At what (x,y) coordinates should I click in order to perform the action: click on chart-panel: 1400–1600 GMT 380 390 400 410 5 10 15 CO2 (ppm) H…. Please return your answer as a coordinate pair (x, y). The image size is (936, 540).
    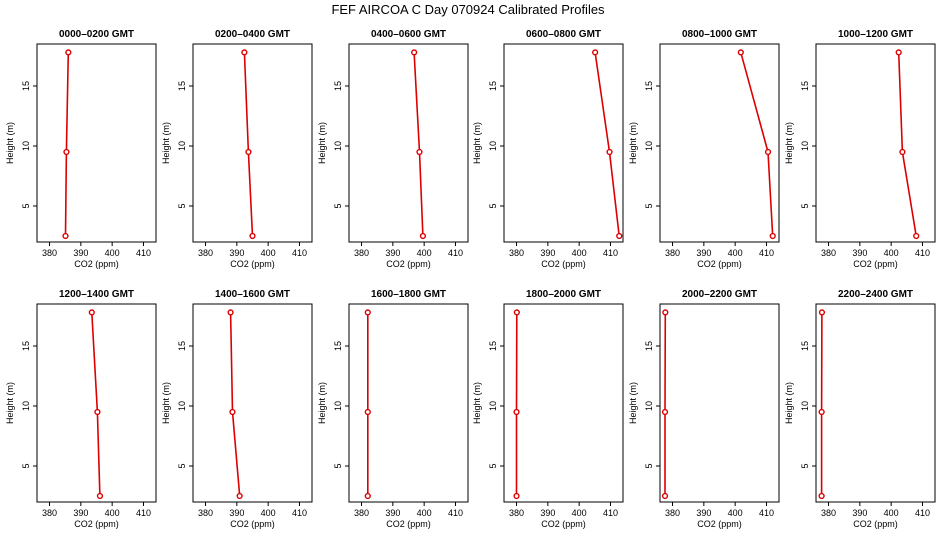
    Looking at the image, I should click on (237, 409).